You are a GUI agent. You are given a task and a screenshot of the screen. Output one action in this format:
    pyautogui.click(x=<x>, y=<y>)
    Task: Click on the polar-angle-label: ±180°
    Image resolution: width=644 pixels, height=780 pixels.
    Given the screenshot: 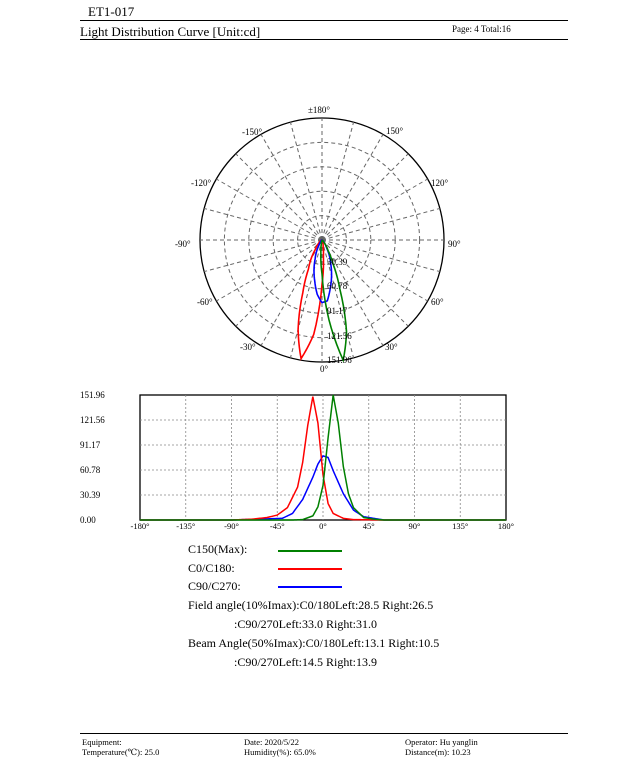 What is the action you would take?
    pyautogui.click(x=319, y=110)
    